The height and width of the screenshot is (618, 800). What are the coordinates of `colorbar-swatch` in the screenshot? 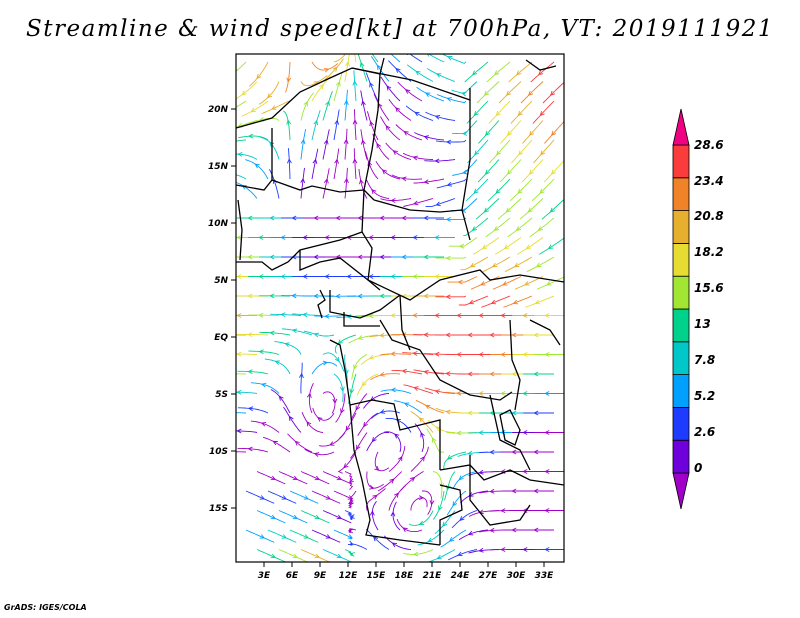 It's located at (681, 292).